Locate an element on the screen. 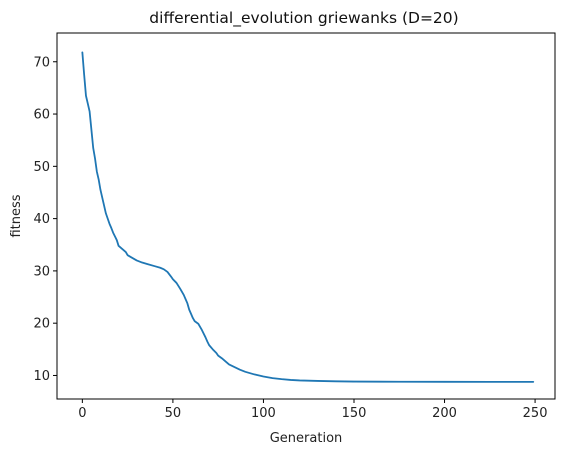  x-axis-label: Generation is located at coordinates (306, 438).